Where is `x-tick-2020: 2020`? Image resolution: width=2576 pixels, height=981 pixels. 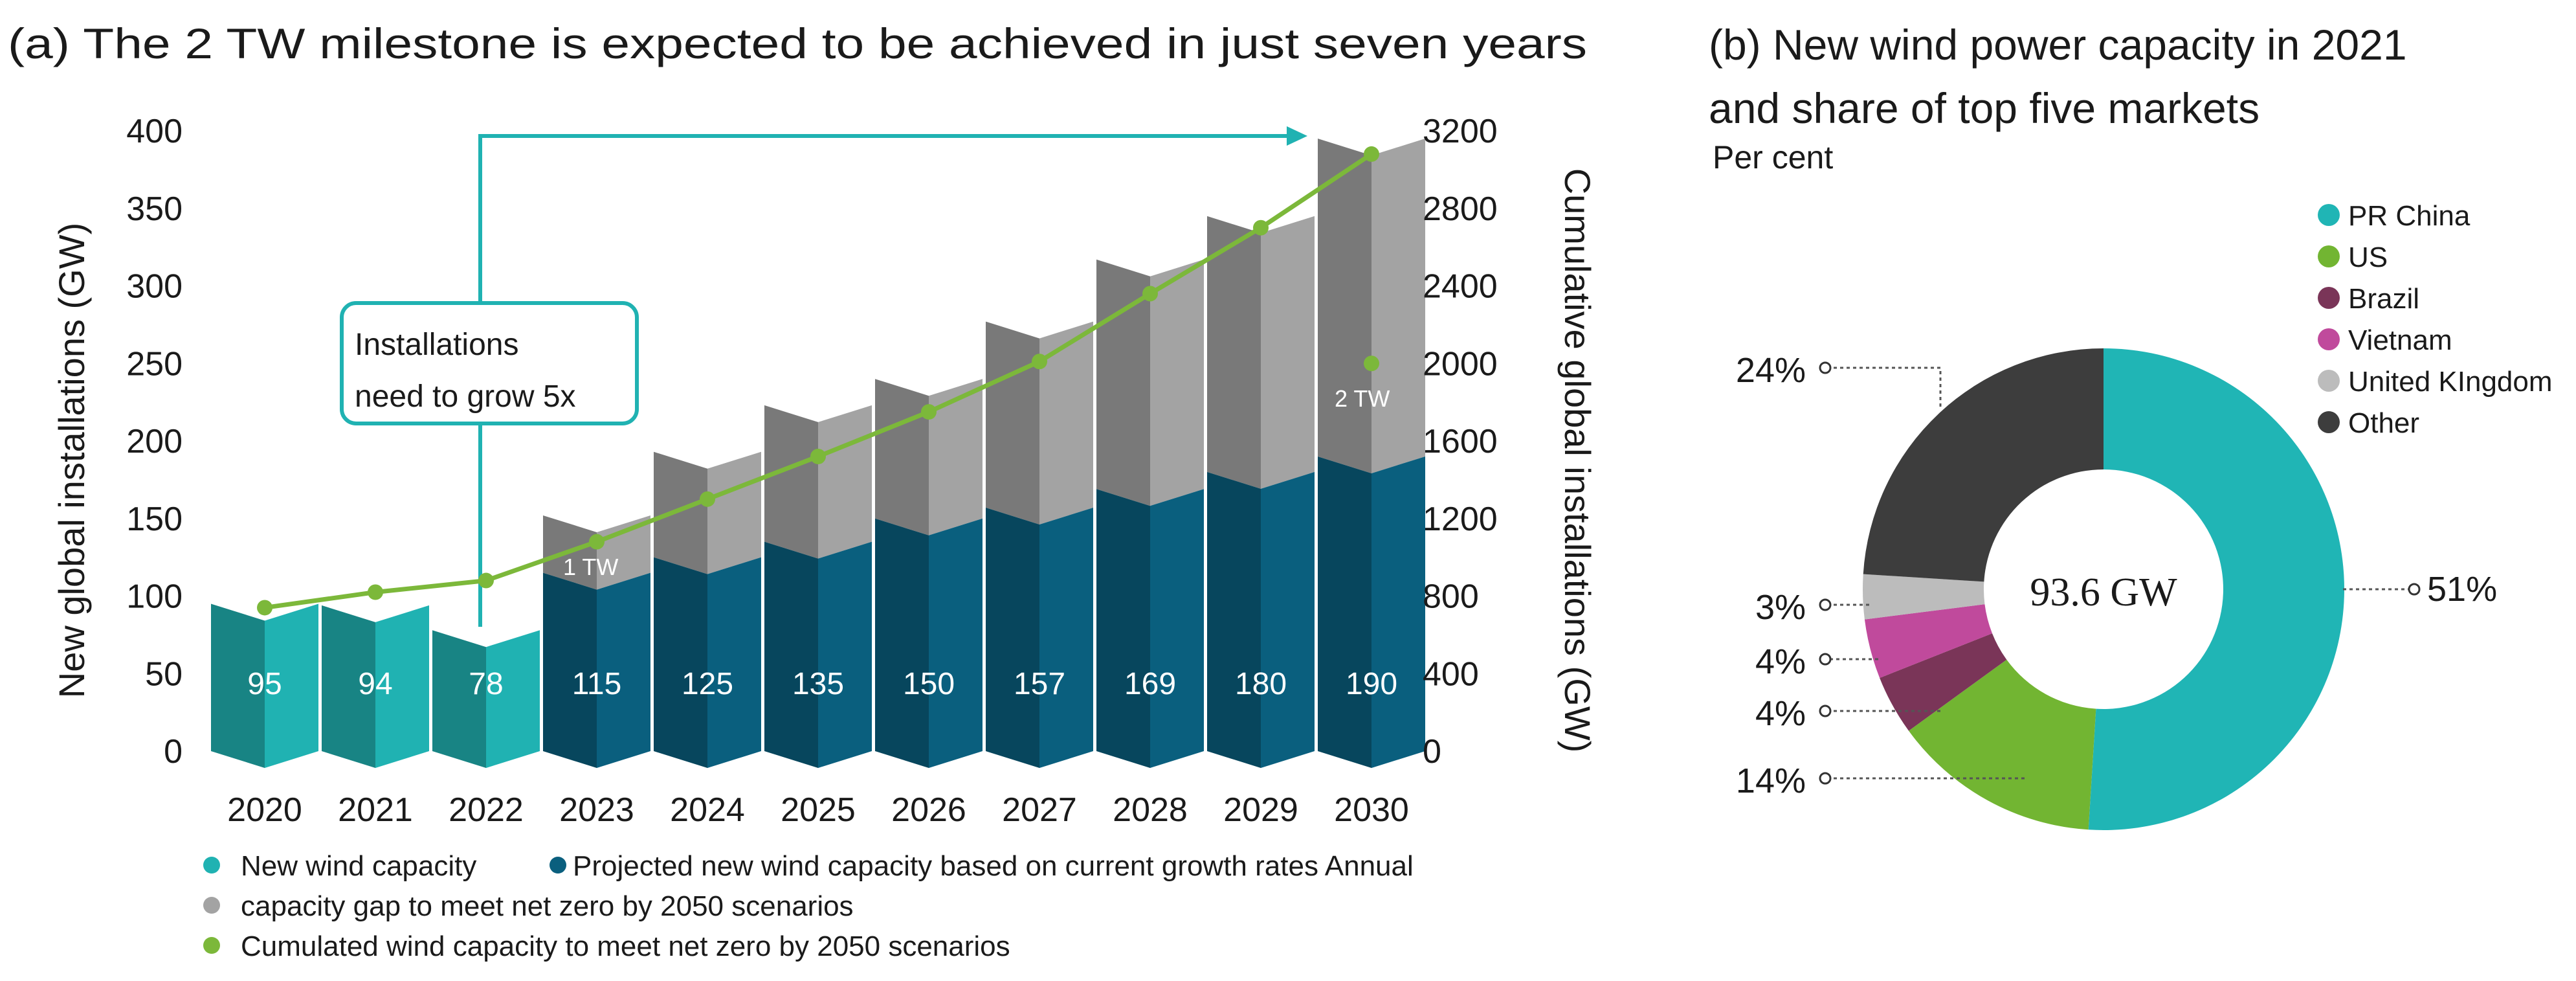 x-tick-2020: 2020 is located at coordinates (264, 810).